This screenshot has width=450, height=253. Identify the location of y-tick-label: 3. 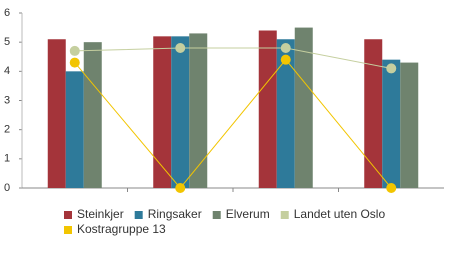
(7, 100).